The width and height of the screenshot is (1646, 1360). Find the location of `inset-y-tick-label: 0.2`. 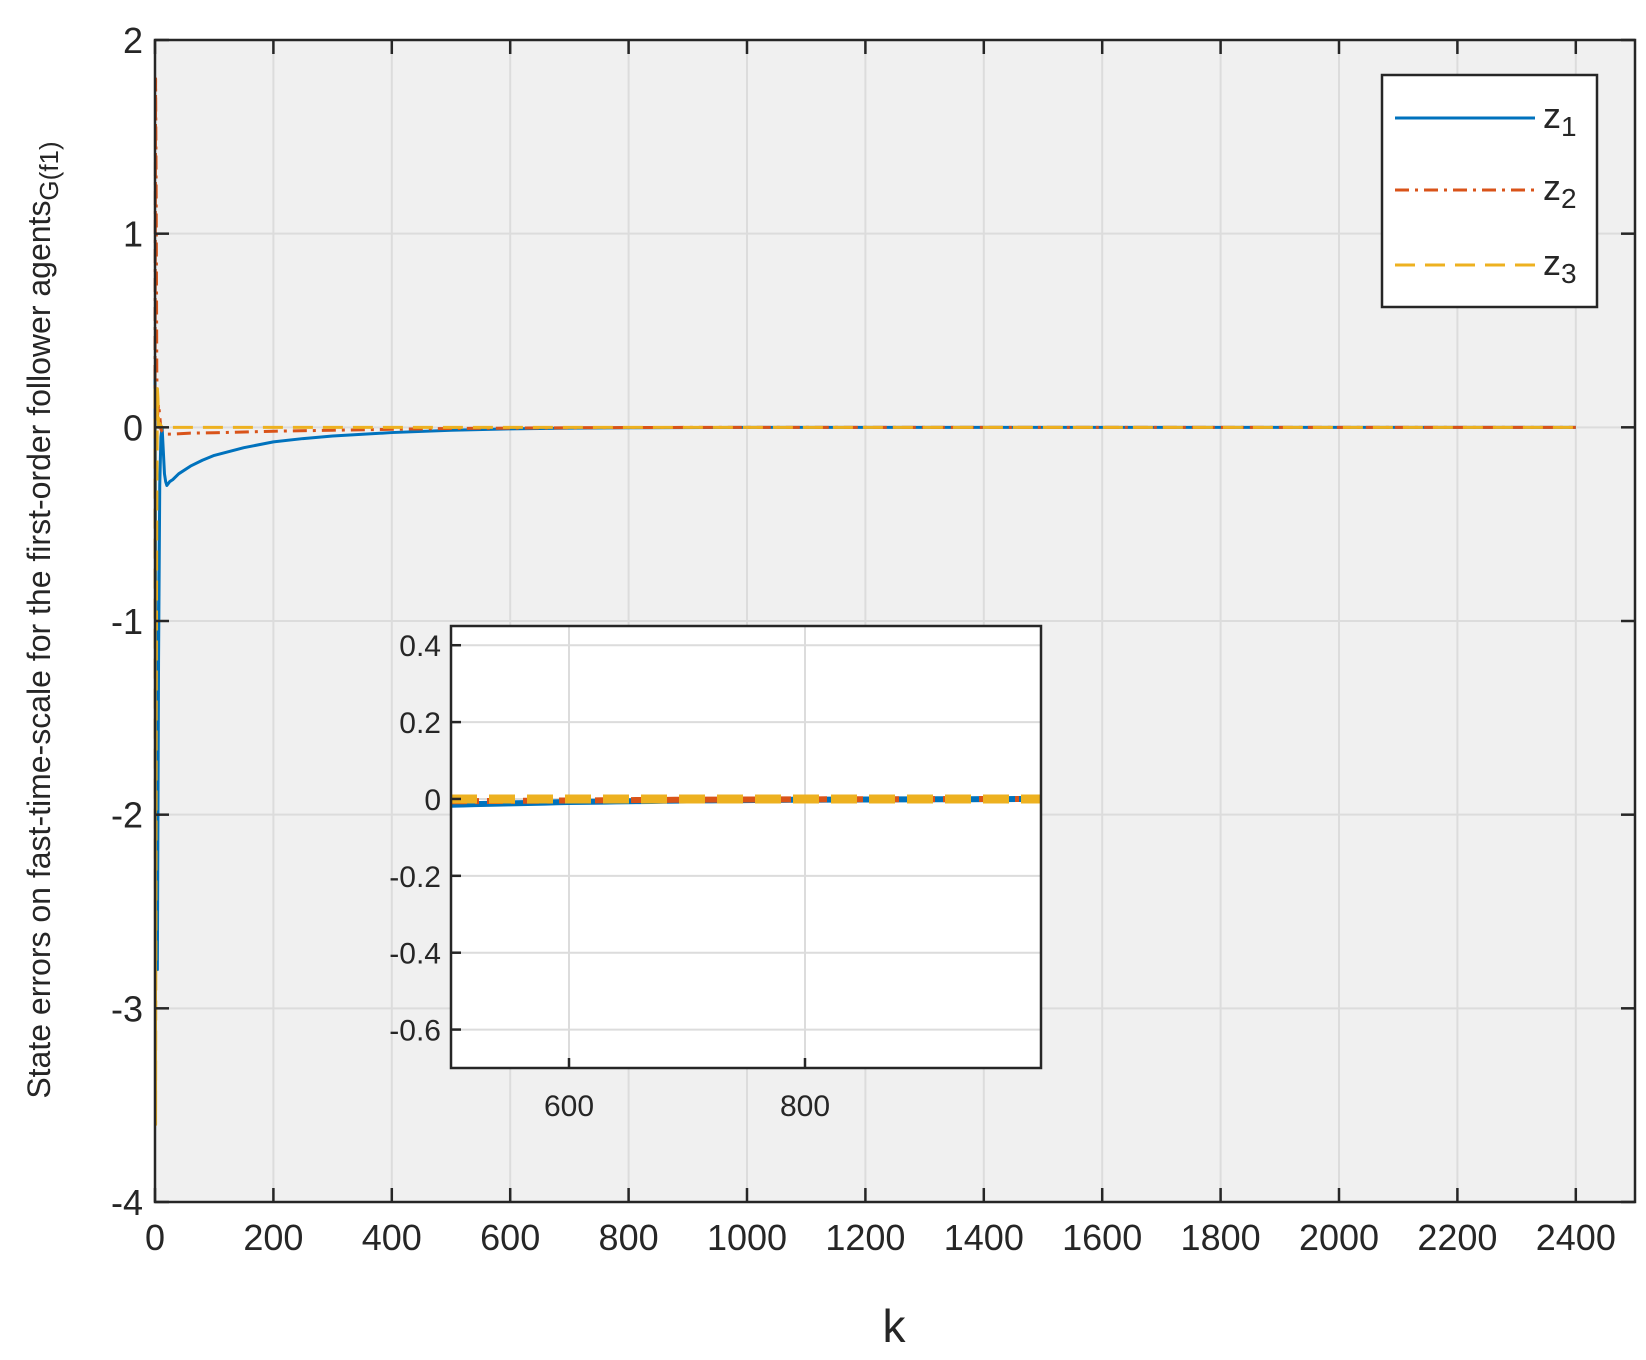

inset-y-tick-label: 0.2 is located at coordinates (420, 723).